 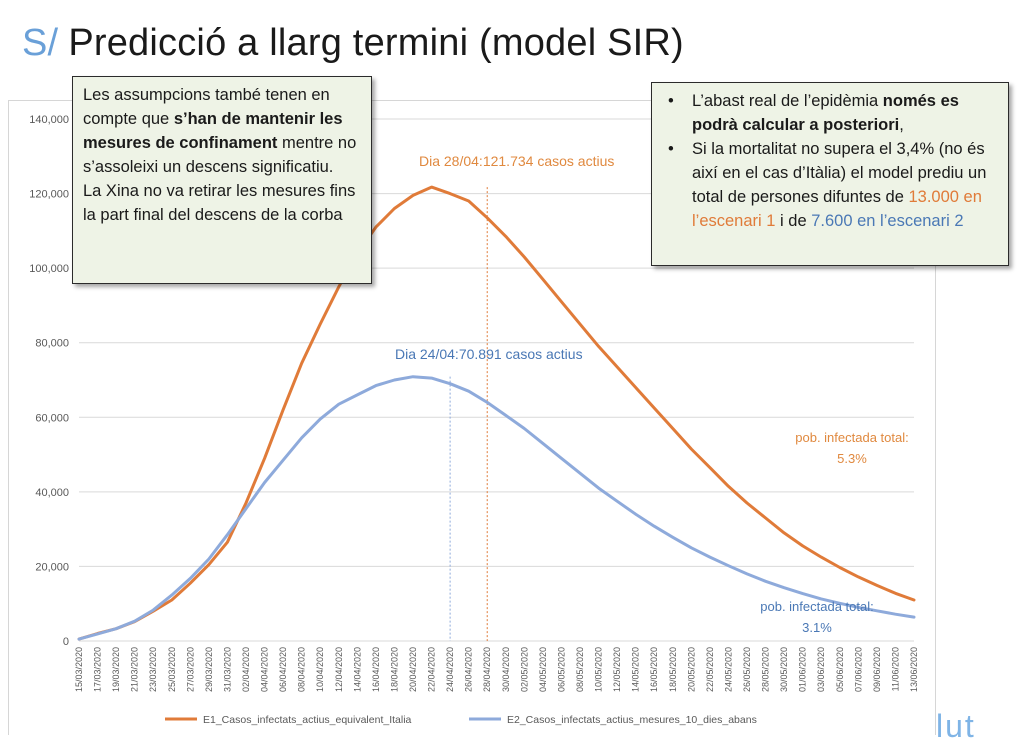 I want to click on x-tick-label: 28/05/2020, so click(x=766, y=669).